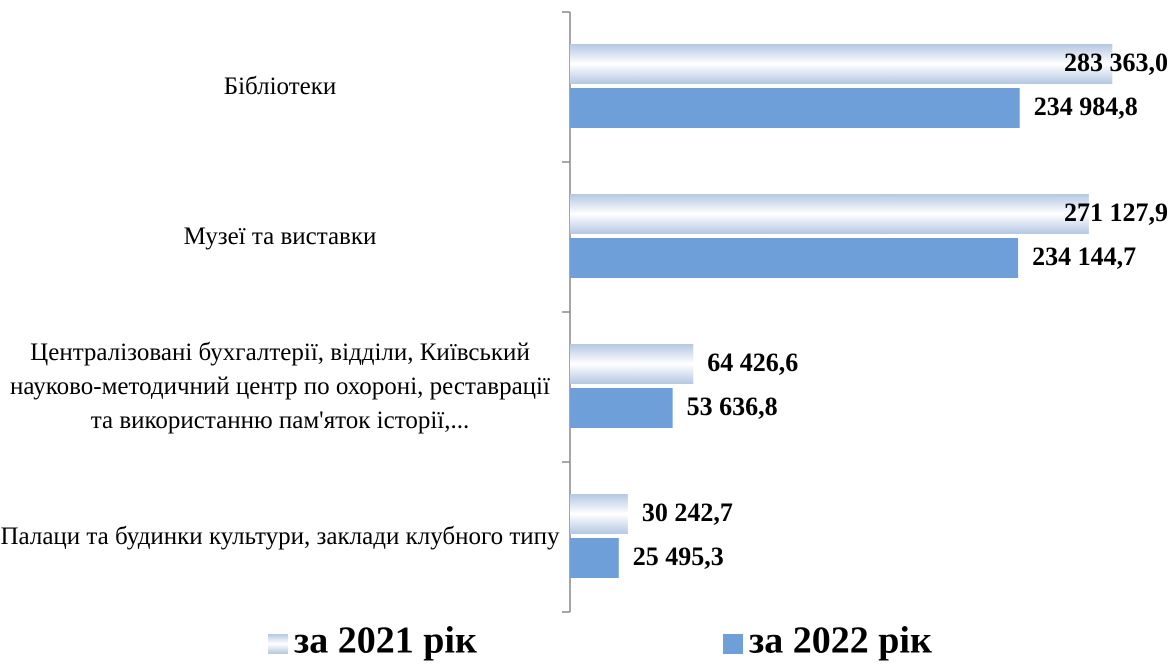 Image resolution: width=1173 pixels, height=666 pixels. Describe the element at coordinates (385, 641) in the screenshot. I see `legend-label: за 2021 рік` at that location.